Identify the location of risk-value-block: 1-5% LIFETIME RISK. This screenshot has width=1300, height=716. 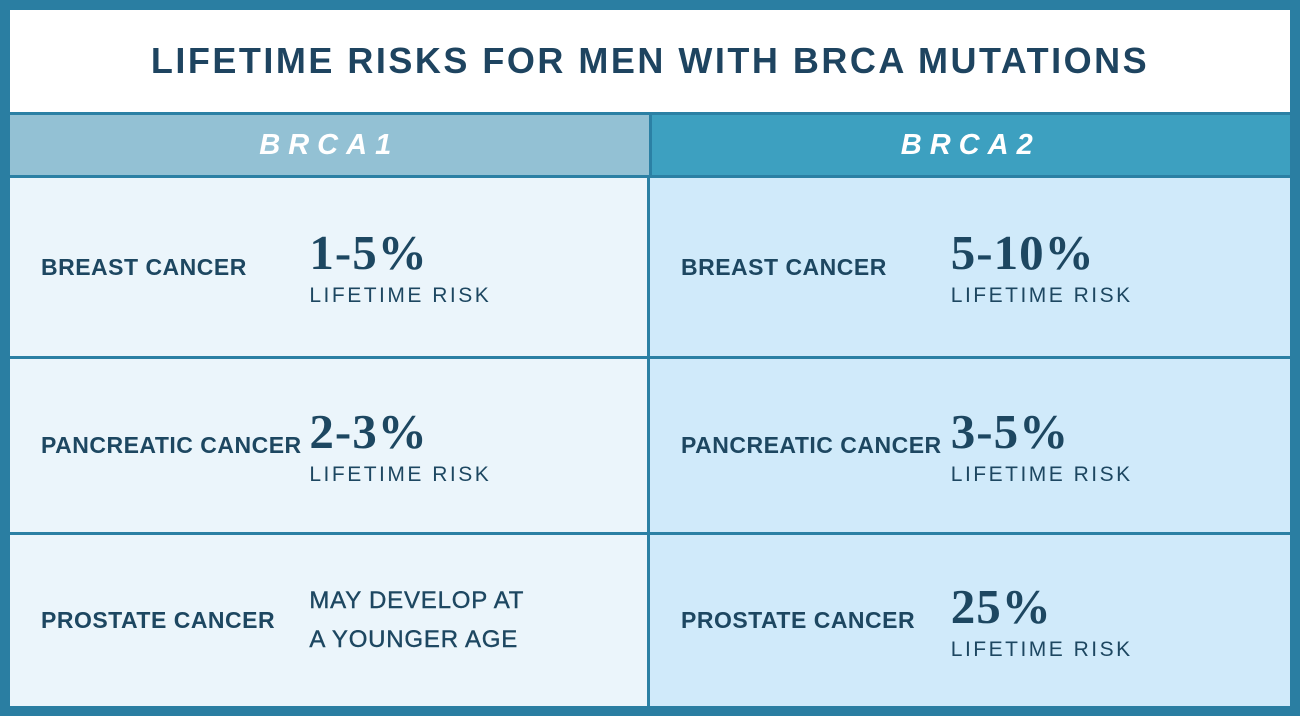
(478, 267).